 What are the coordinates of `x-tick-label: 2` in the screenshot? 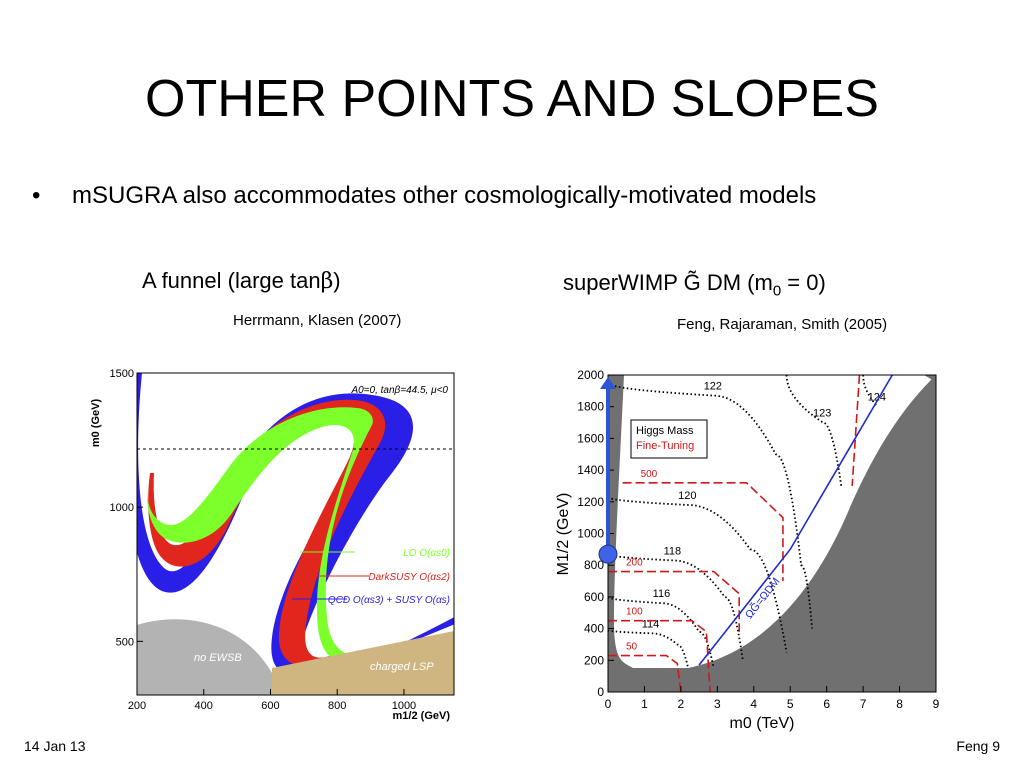 It's located at (681, 704).